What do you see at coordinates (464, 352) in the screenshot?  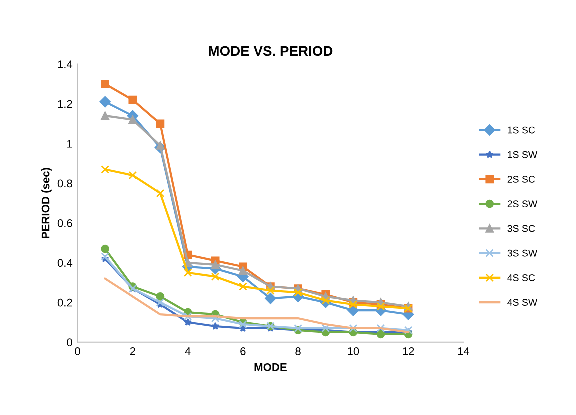 I see `x-tick-label: 14` at bounding box center [464, 352].